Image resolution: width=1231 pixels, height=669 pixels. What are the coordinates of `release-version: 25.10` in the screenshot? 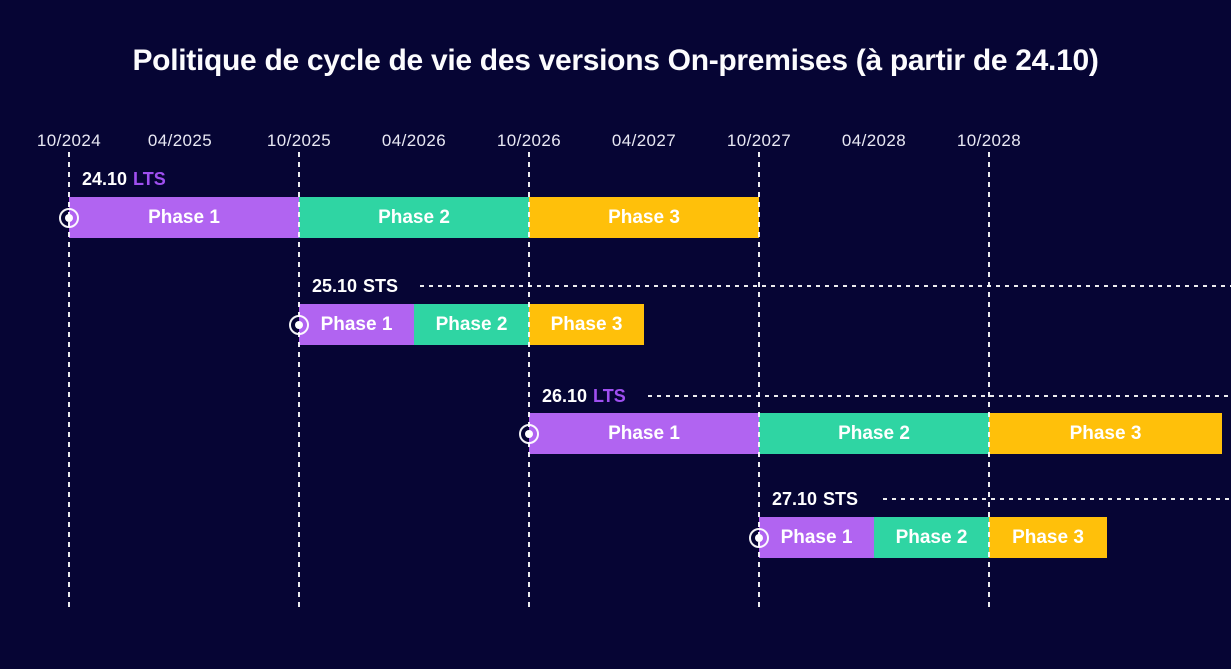 It's located at (335, 286).